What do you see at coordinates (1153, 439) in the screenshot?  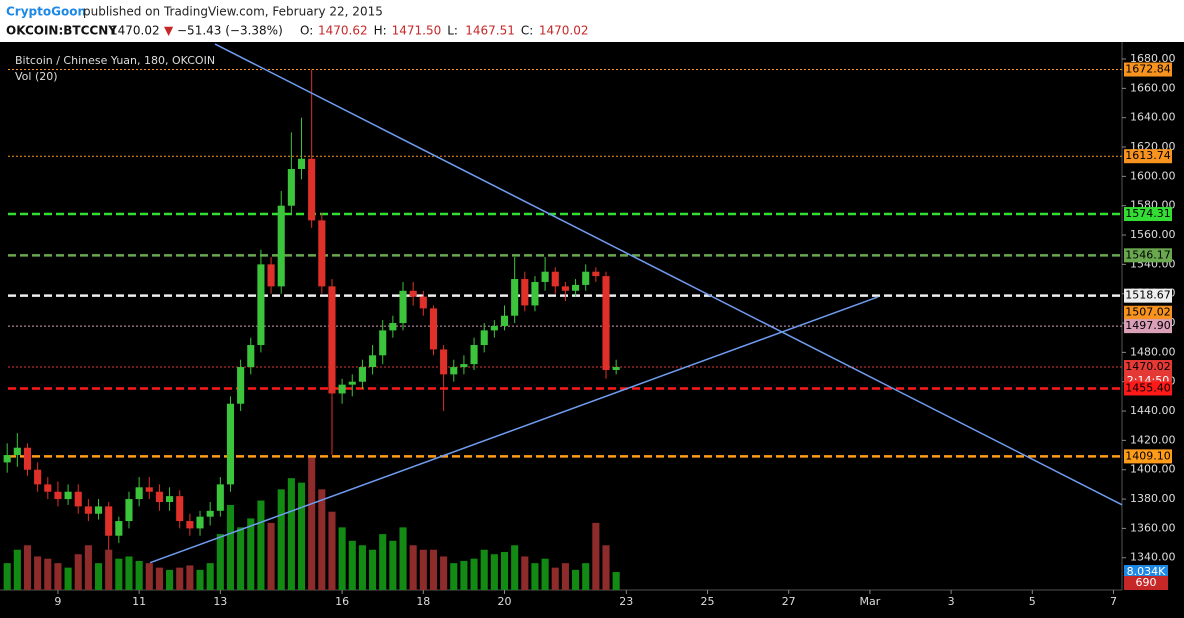 I see `y-tick-label: 1420.00` at bounding box center [1153, 439].